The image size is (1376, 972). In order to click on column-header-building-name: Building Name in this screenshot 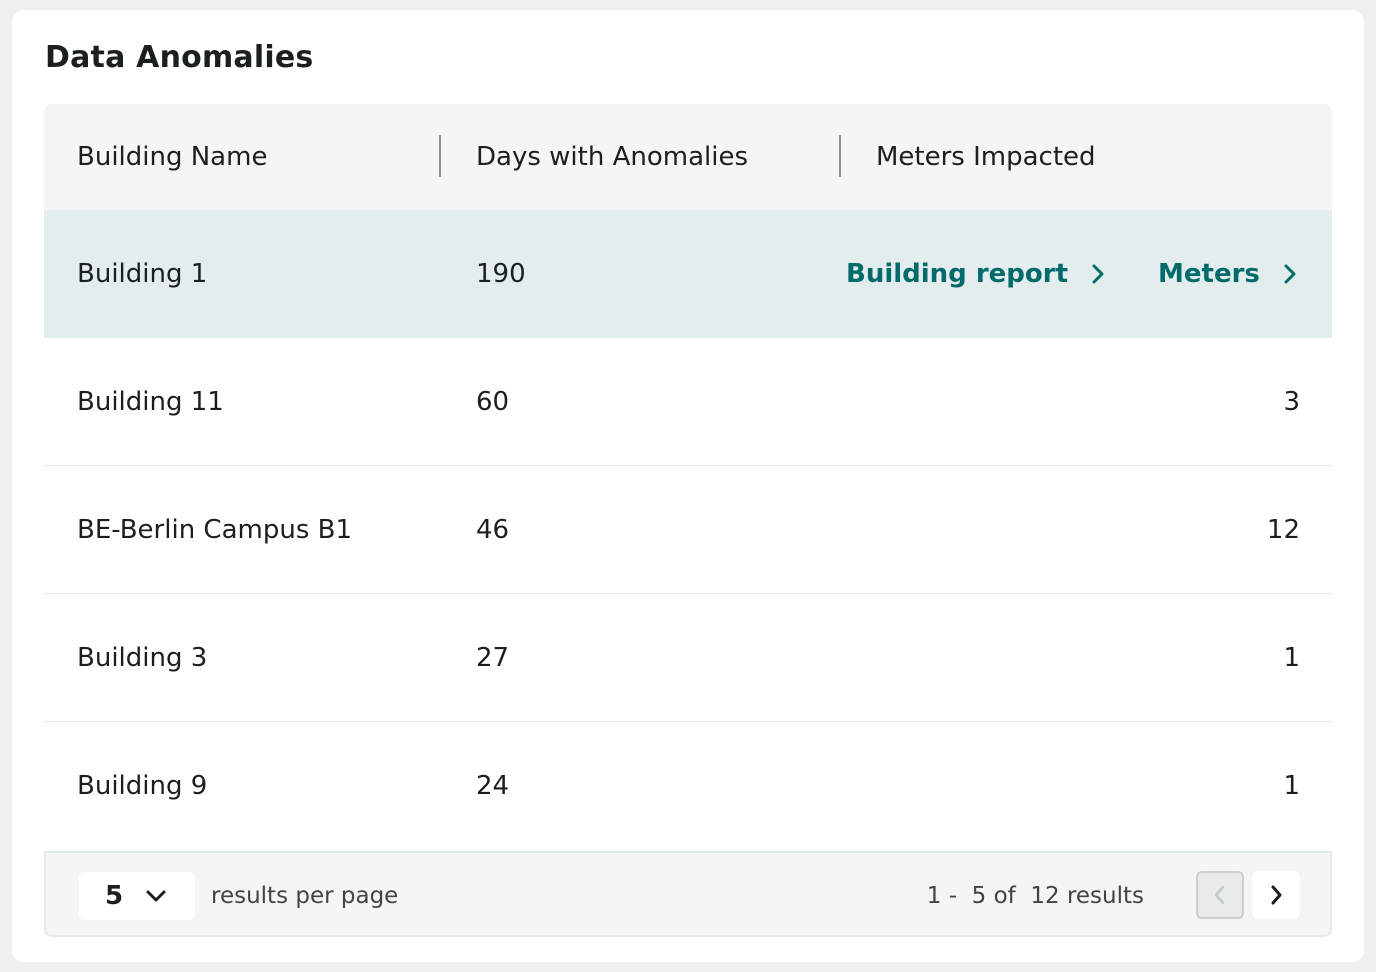, I will do `click(172, 157)`.